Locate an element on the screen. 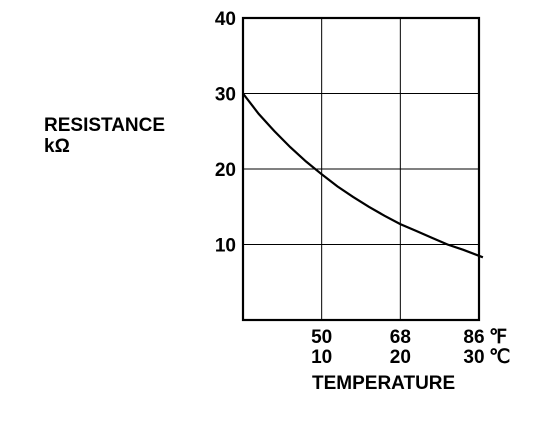 Image resolution: width=560 pixels, height=422 pixels. y-axis-unit: kΩ is located at coordinates (57, 146).